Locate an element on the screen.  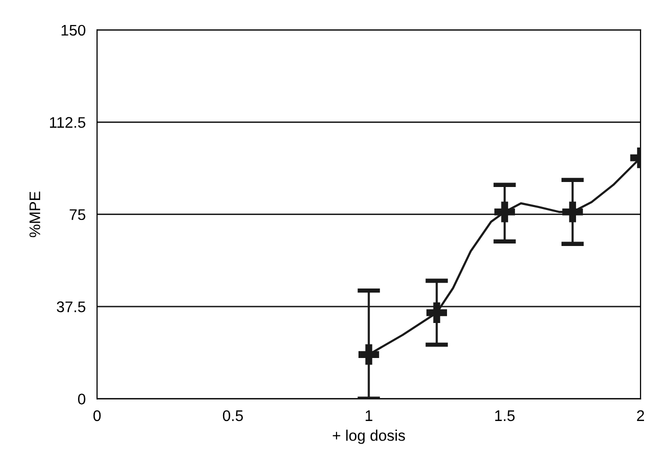
x-tick-label: 0 is located at coordinates (97, 416).